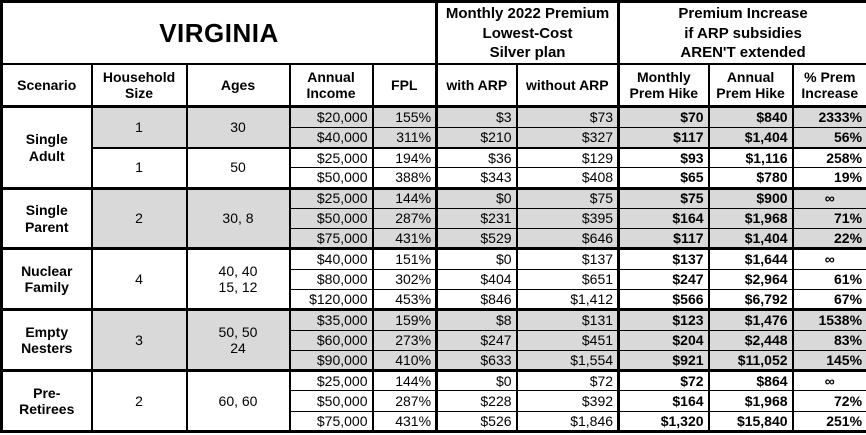  I want to click on cell-scenario: Nuclear Family, so click(46, 279).